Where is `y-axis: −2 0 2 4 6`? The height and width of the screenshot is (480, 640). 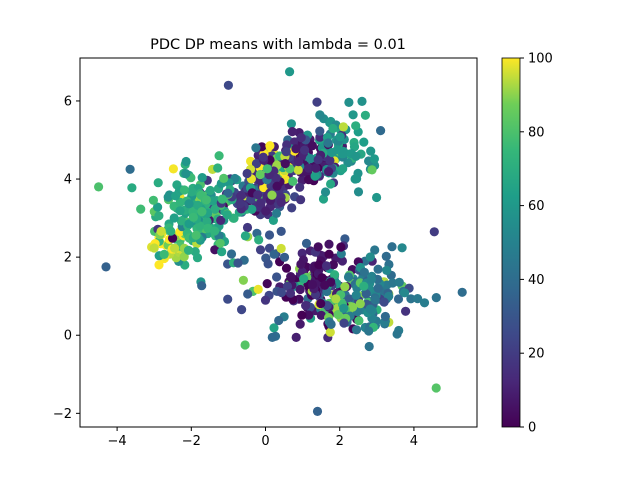
y-axis: −2 0 2 4 6 is located at coordinates (66, 258).